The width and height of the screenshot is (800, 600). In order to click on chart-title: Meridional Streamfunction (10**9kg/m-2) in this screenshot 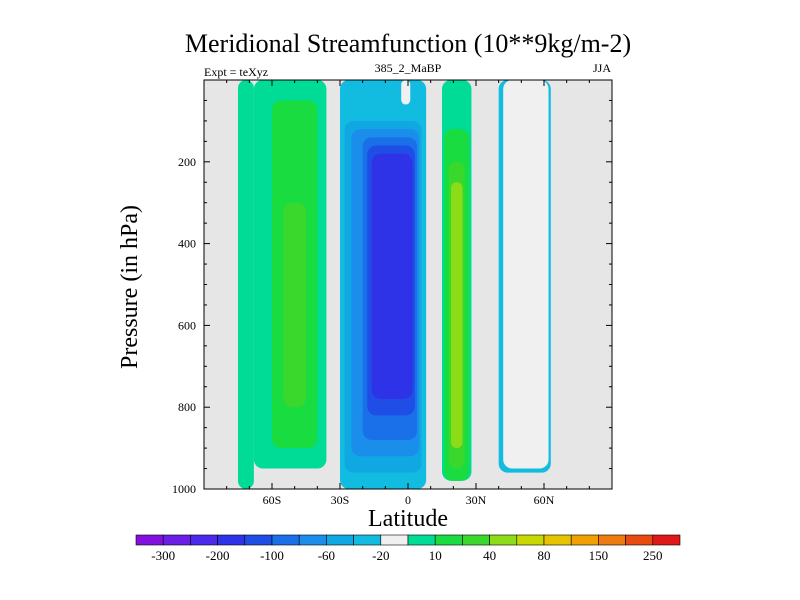, I will do `click(408, 43)`.